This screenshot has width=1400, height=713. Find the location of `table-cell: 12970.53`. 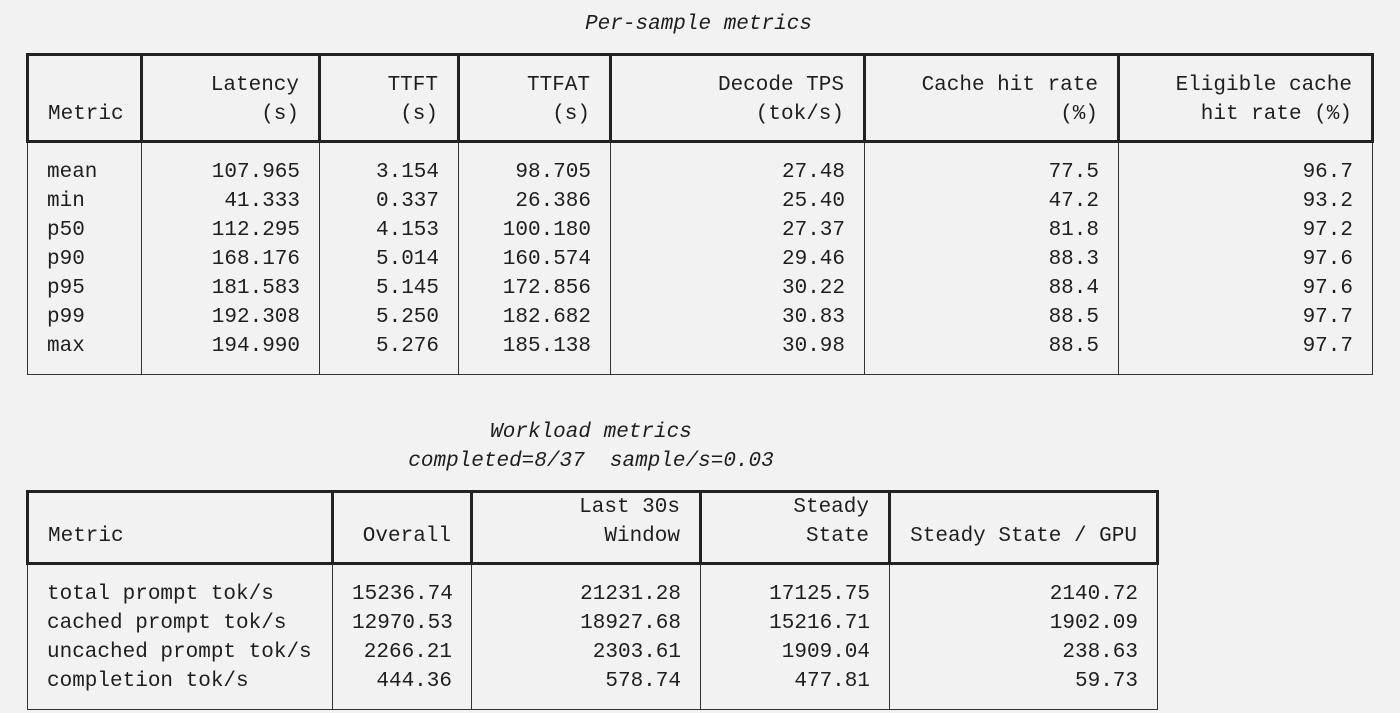

table-cell: 12970.53 is located at coordinates (402, 623).